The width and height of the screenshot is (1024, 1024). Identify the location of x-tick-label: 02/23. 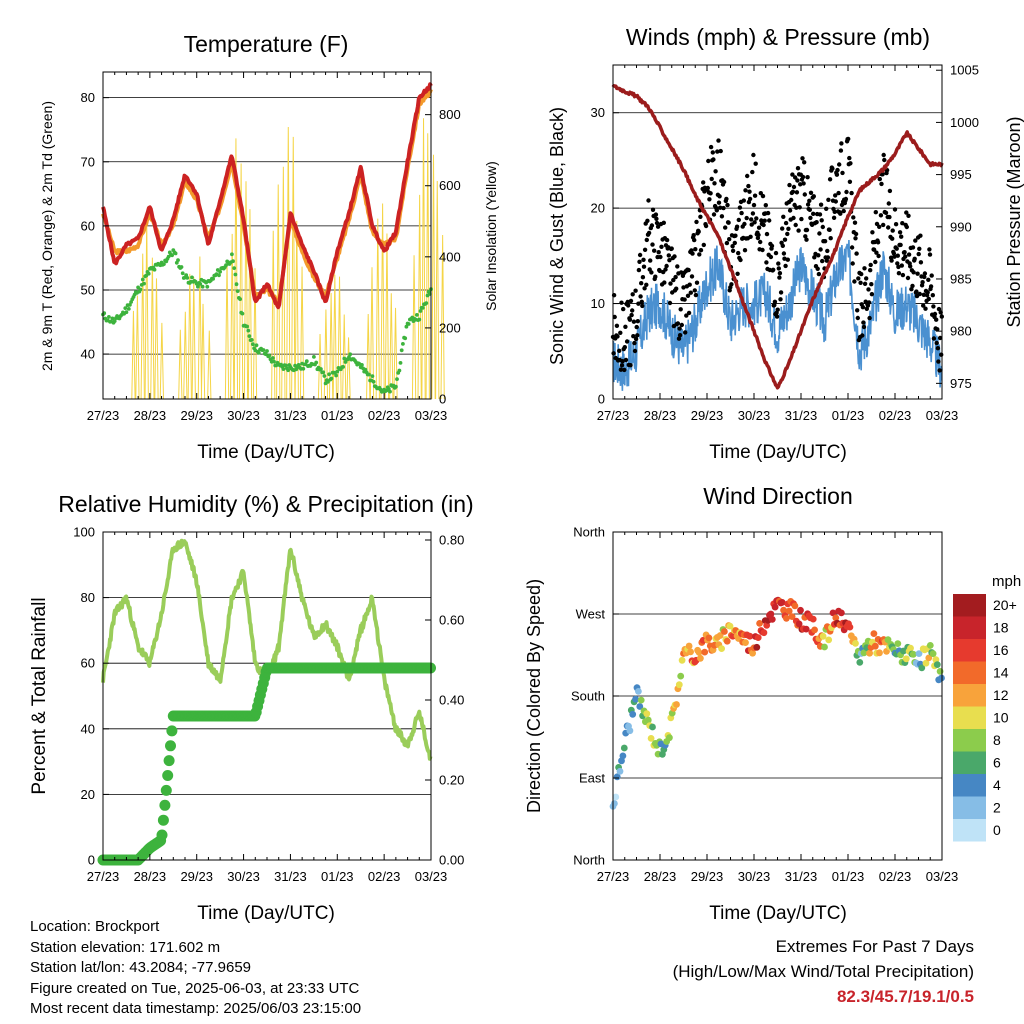
(384, 415).